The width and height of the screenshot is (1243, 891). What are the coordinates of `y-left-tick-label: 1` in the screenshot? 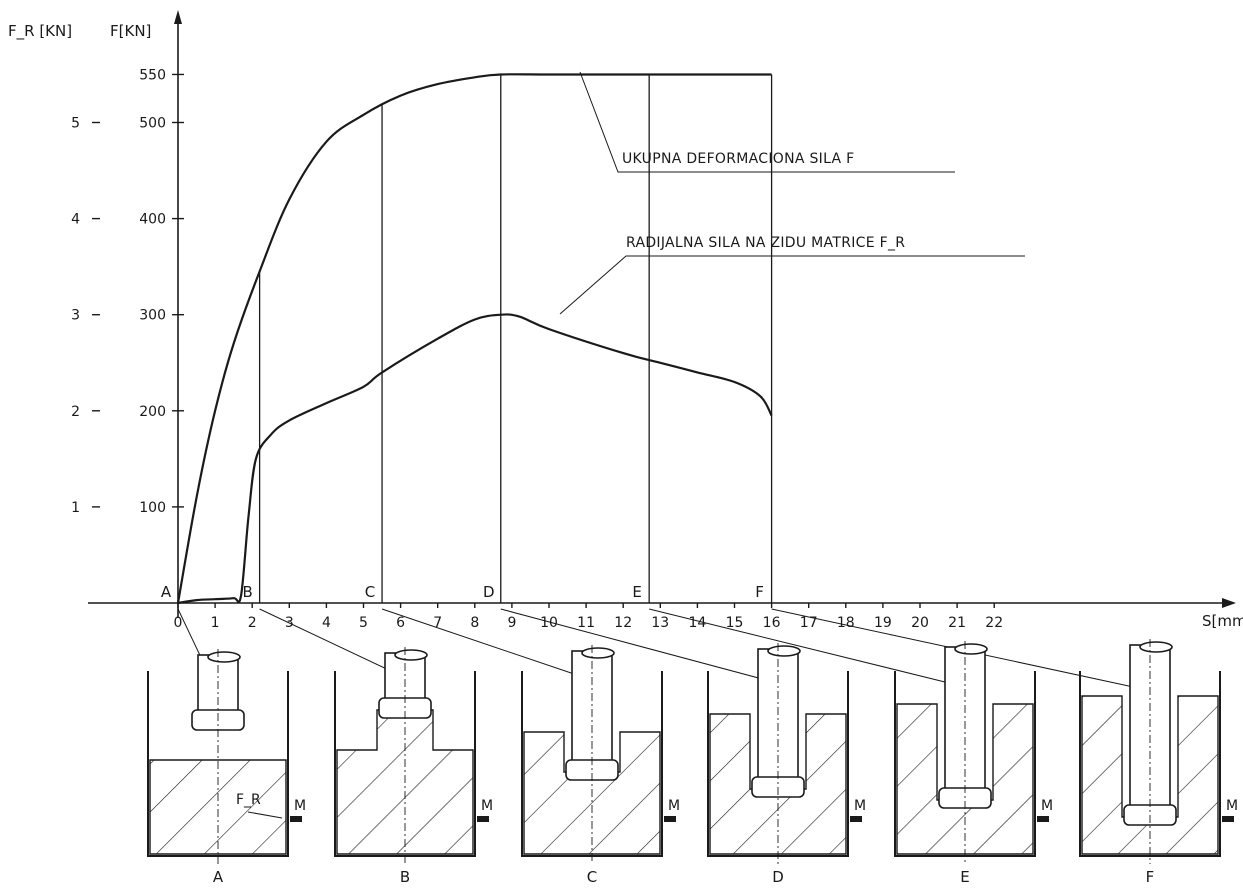 It's located at (75, 508).